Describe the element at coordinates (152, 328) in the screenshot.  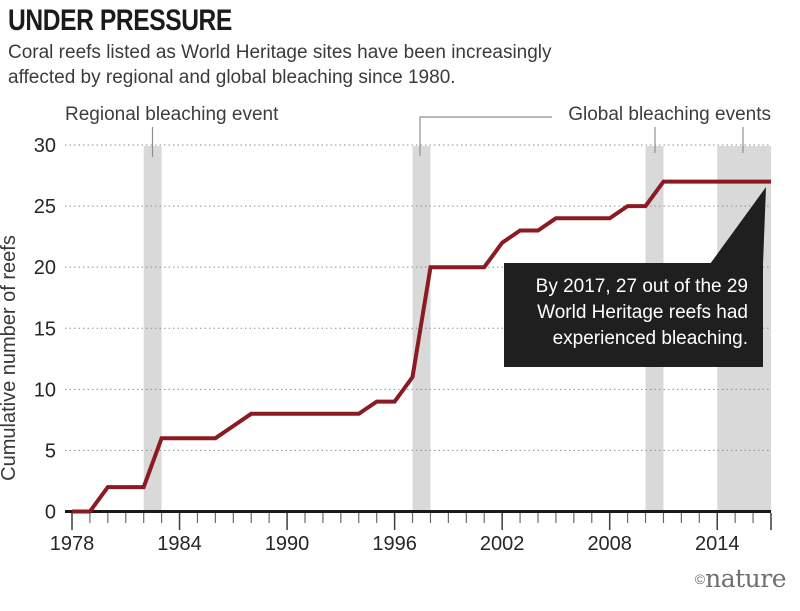
I see `event-band` at that location.